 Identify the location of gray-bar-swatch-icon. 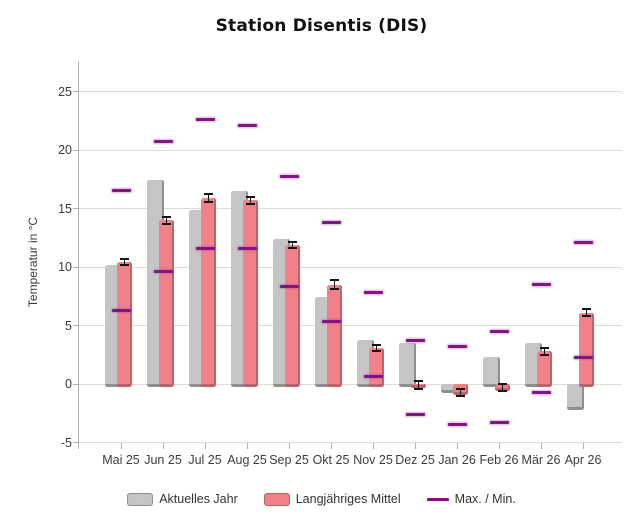
(140, 499).